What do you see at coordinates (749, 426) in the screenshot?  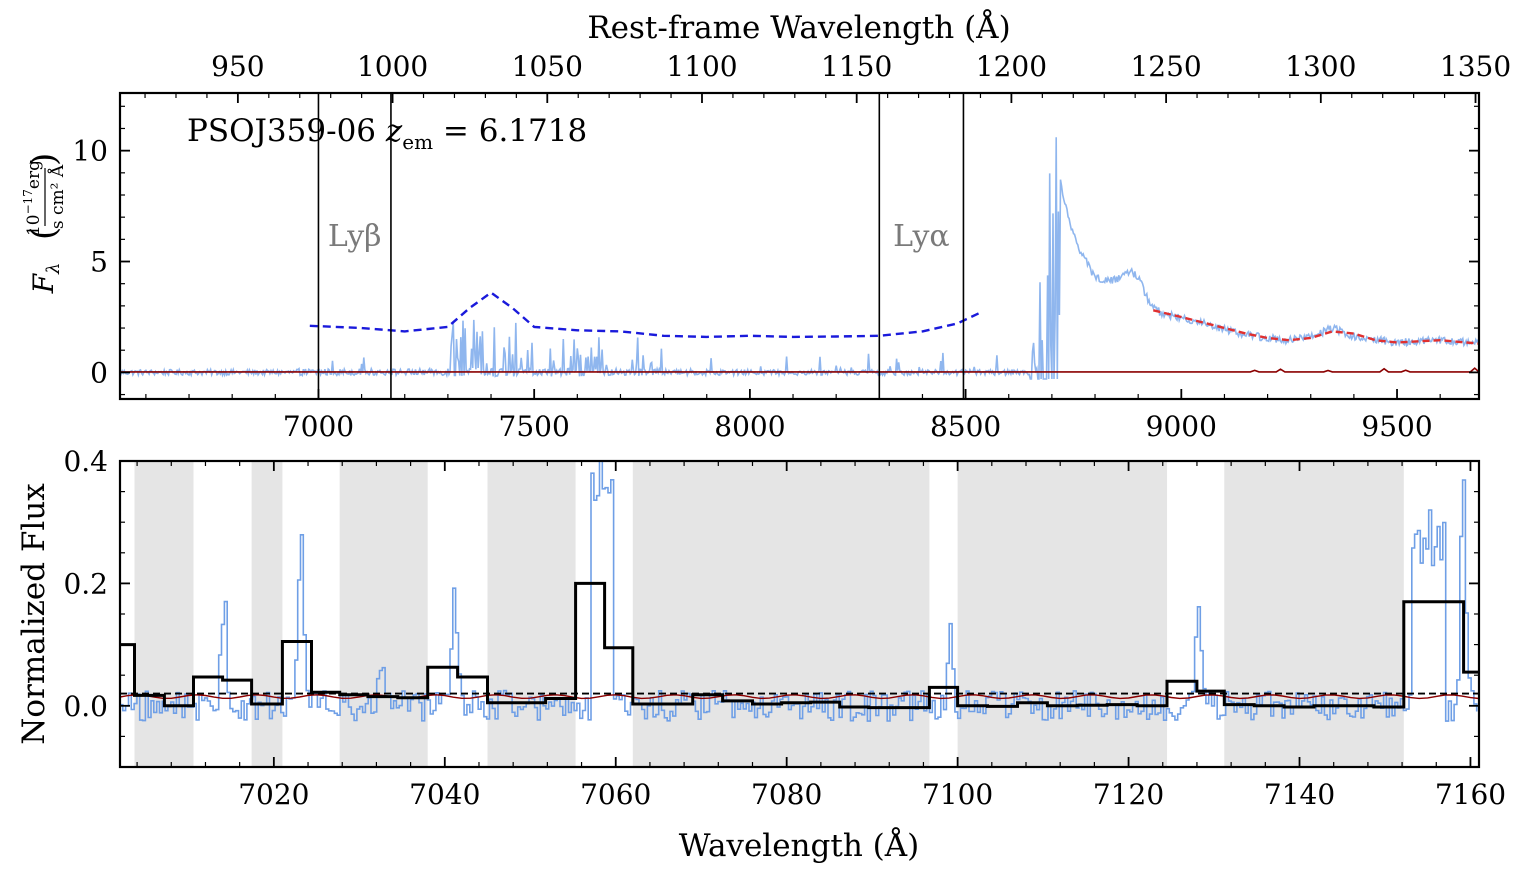 I see `top-xtick-label: 8000` at bounding box center [749, 426].